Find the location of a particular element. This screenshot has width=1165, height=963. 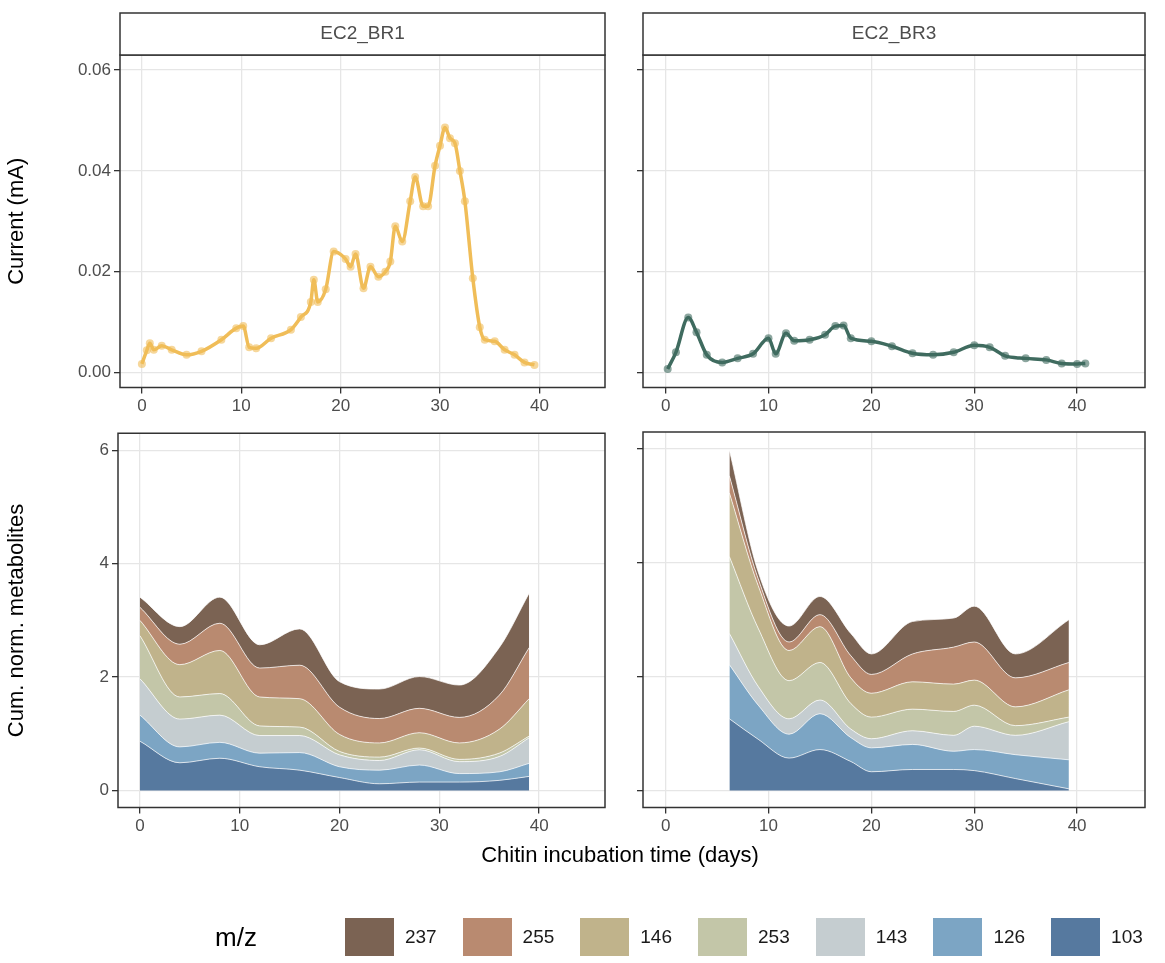

legend-label: 253 is located at coordinates (774, 937).